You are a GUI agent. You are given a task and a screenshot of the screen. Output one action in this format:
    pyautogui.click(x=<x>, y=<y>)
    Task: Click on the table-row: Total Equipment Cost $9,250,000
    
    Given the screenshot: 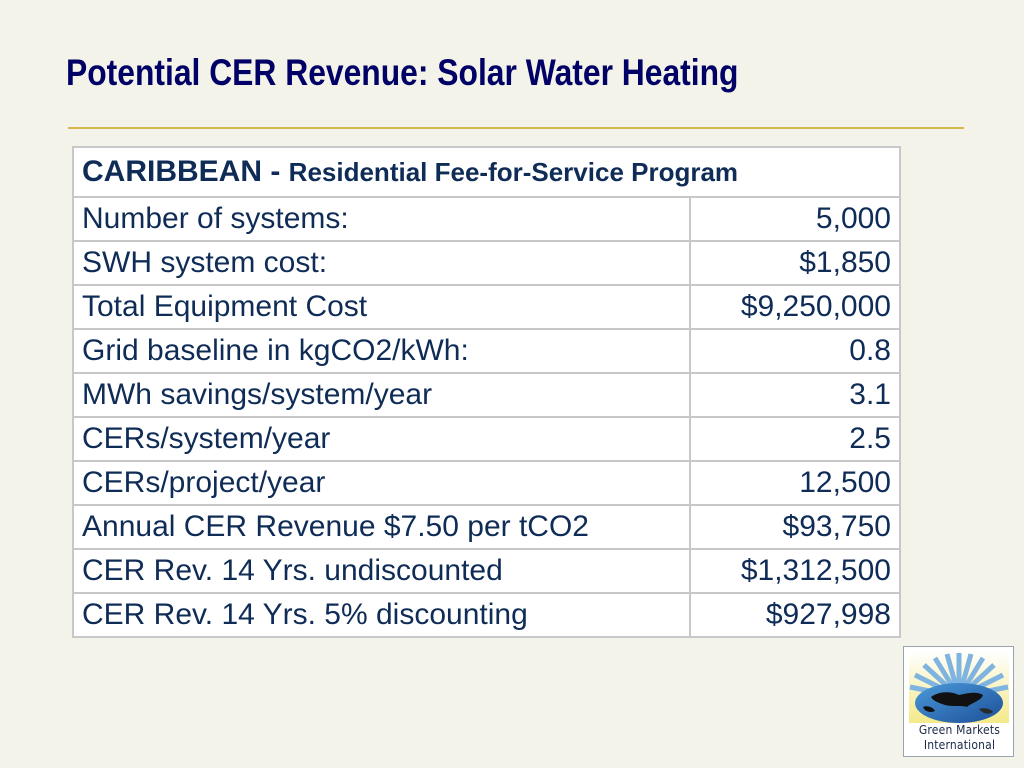 What is the action you would take?
    pyautogui.click(x=486, y=307)
    